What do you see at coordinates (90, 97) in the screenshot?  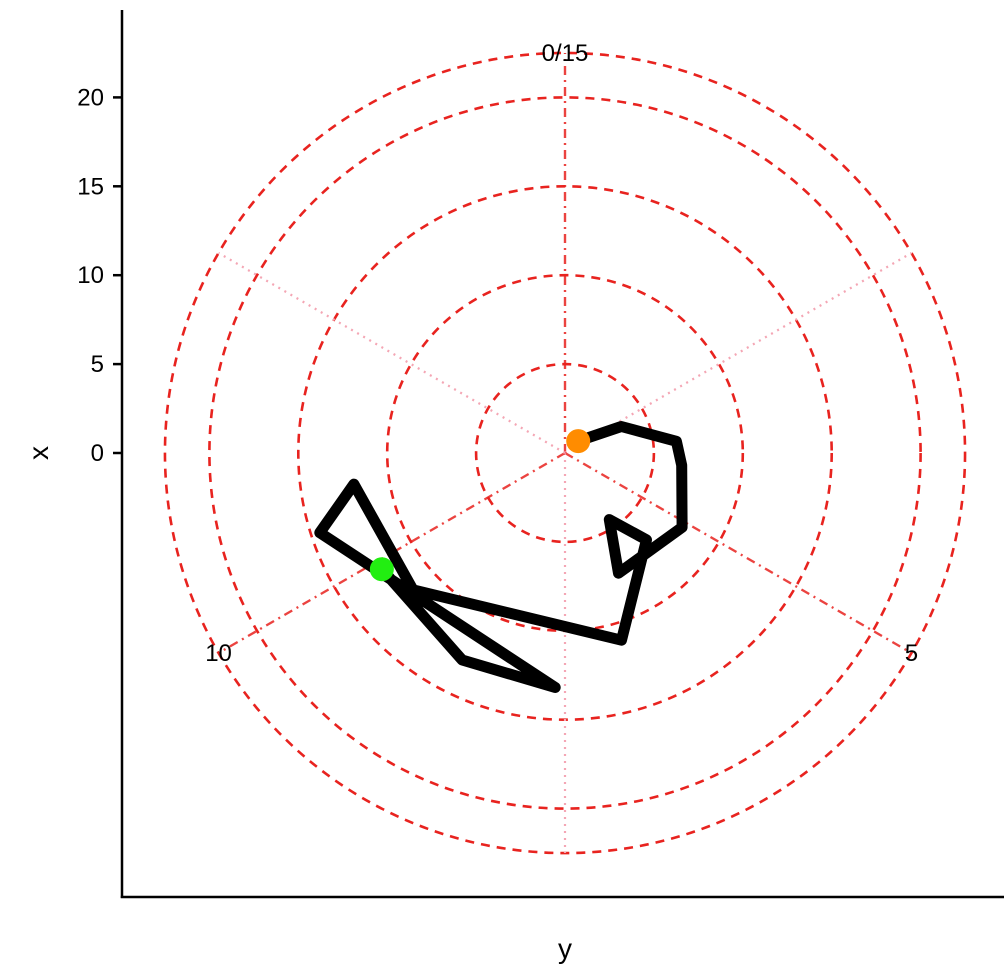 I see `r-tick-label-4: 20` at bounding box center [90, 97].